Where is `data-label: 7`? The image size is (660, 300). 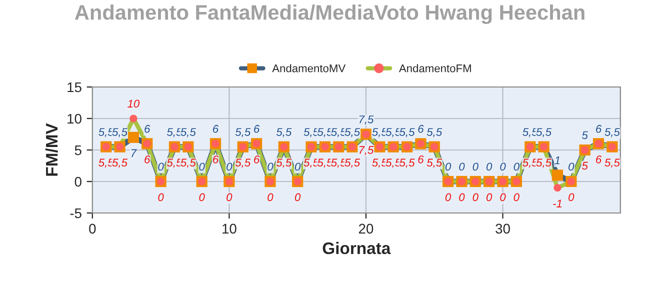
data-label: 7 is located at coordinates (134, 153).